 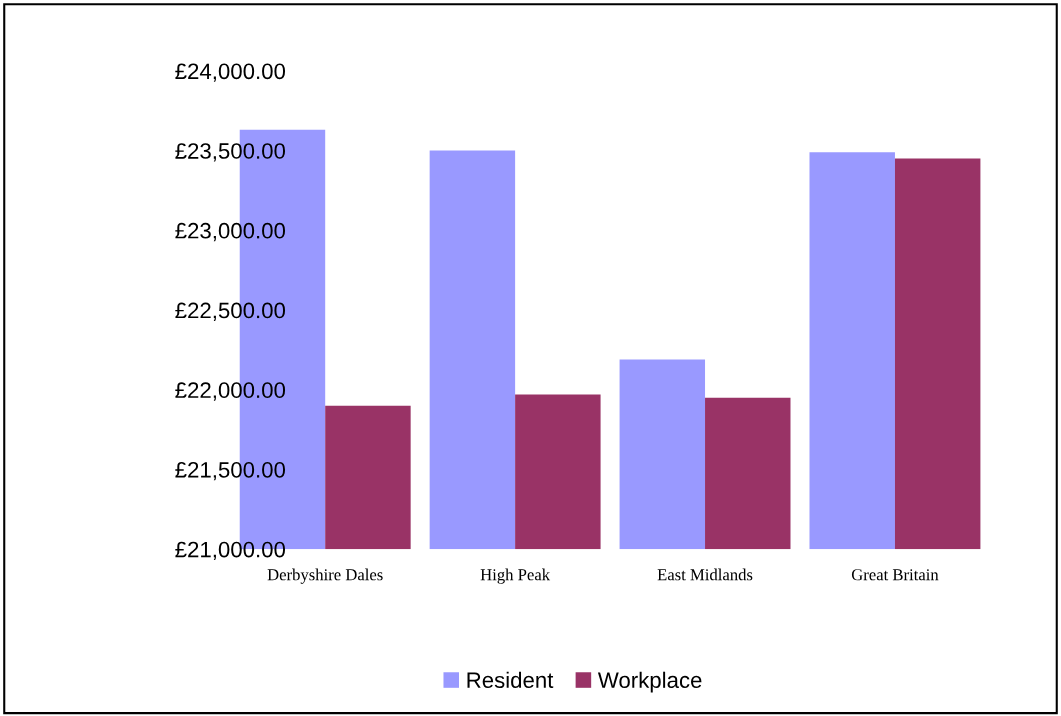 What do you see at coordinates (230, 152) in the screenshot?
I see `y-tick-label: £23,500.00` at bounding box center [230, 152].